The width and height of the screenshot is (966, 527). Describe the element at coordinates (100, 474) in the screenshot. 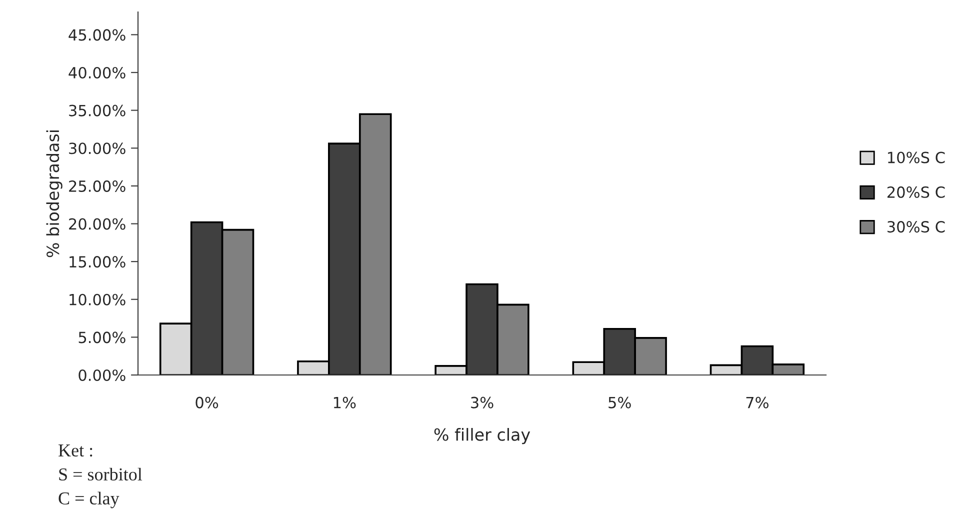

I see `text: S = sorbitol` at that location.